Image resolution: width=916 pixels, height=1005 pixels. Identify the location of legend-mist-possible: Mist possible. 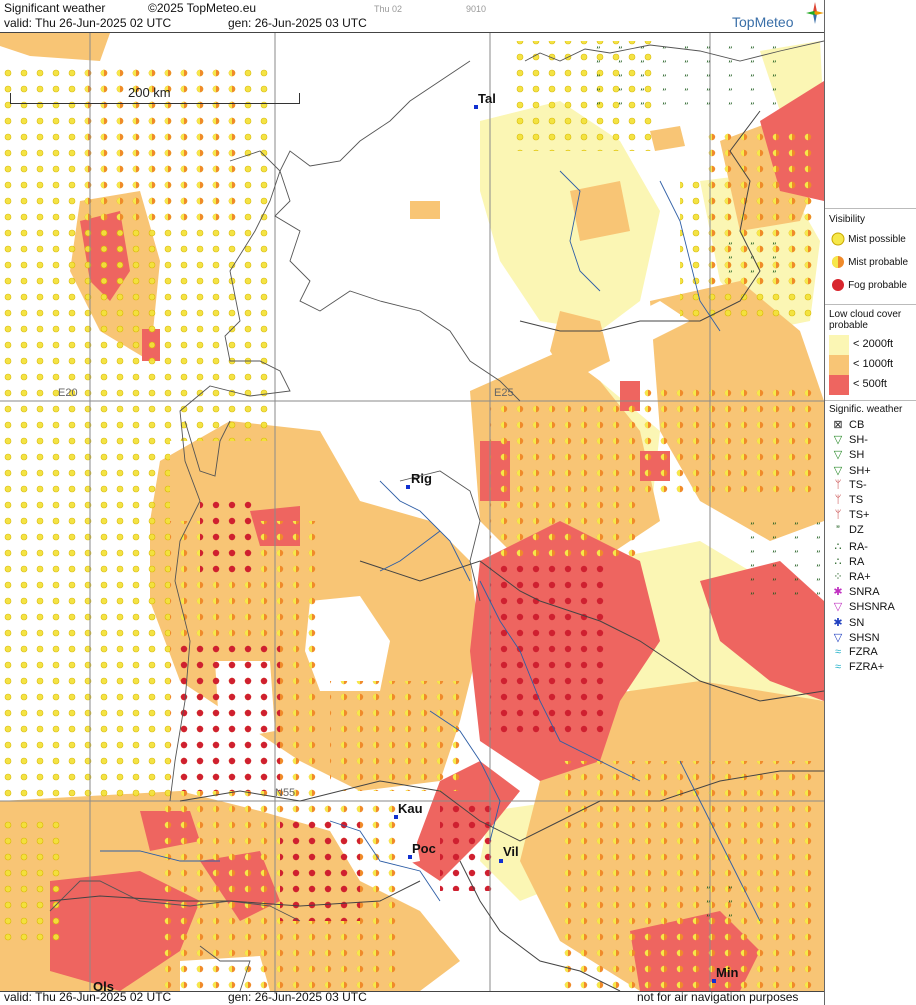
(868, 239).